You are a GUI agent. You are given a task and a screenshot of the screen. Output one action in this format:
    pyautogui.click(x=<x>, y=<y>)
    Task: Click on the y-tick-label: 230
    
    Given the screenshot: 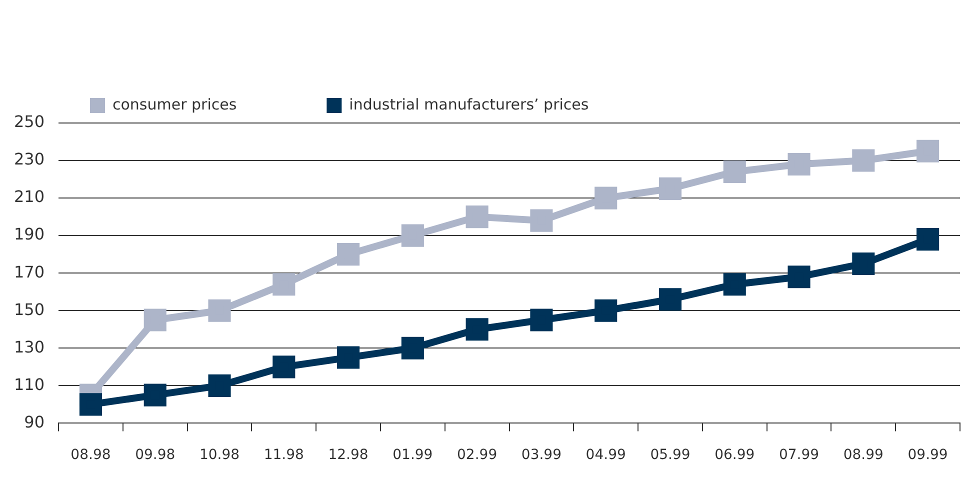 What is the action you would take?
    pyautogui.click(x=29, y=159)
    